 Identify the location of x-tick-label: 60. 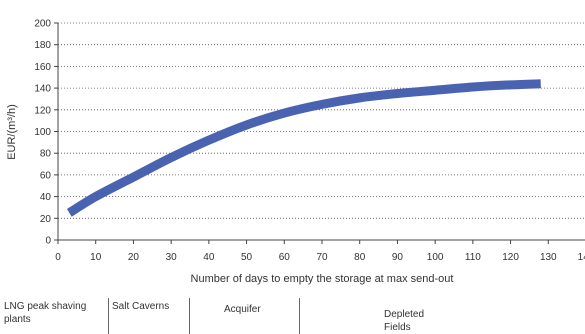
(285, 257).